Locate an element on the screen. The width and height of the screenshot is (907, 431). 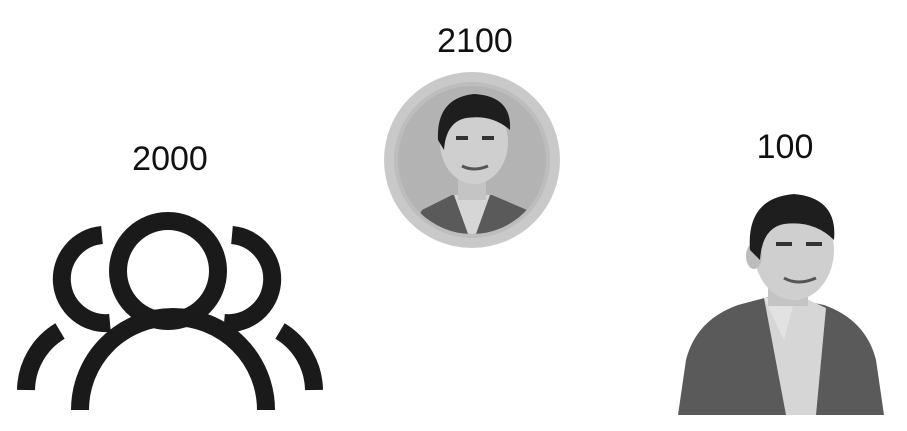
coin-count-label: 2100 is located at coordinates (475, 41).